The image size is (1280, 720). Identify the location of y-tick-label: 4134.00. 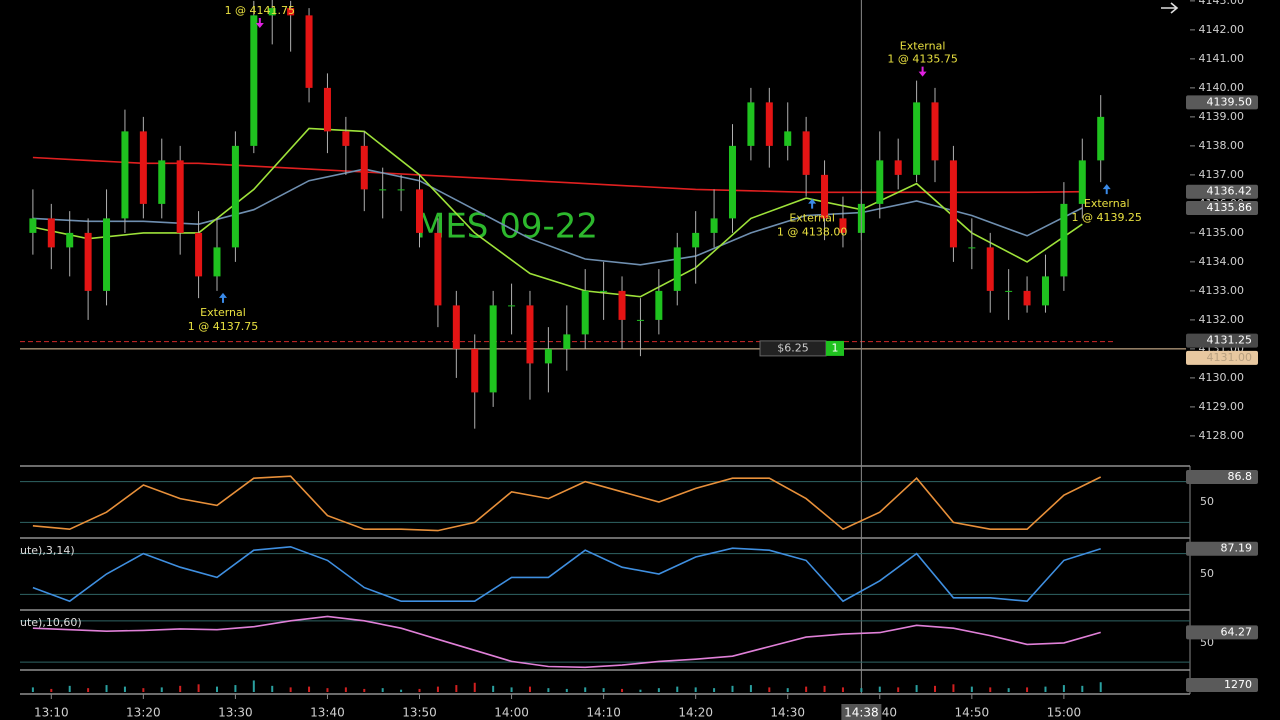
(1222, 261).